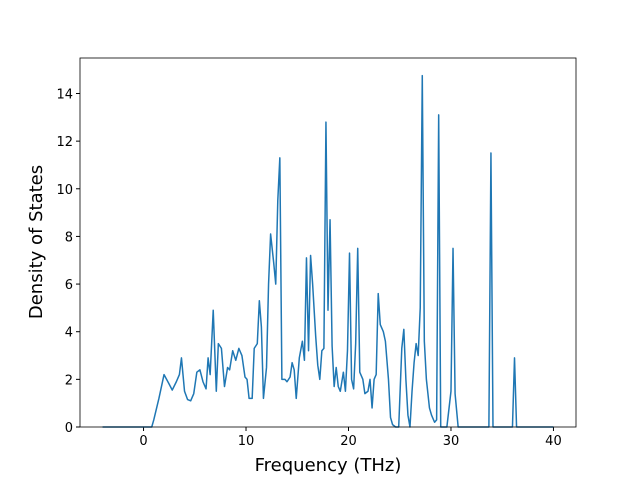  I want to click on x-tick-label: 20, so click(348, 441).